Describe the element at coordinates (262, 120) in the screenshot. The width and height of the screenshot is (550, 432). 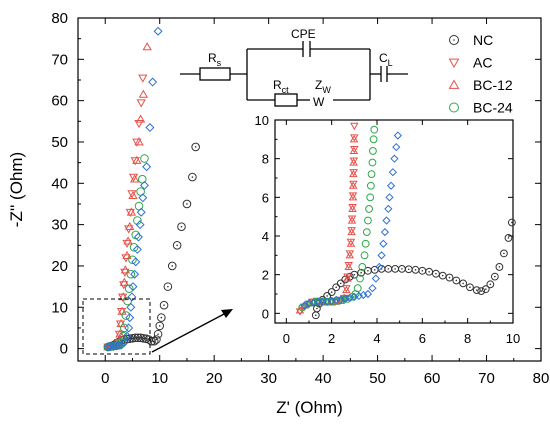
I see `inset-y-tick-label: 10` at that location.